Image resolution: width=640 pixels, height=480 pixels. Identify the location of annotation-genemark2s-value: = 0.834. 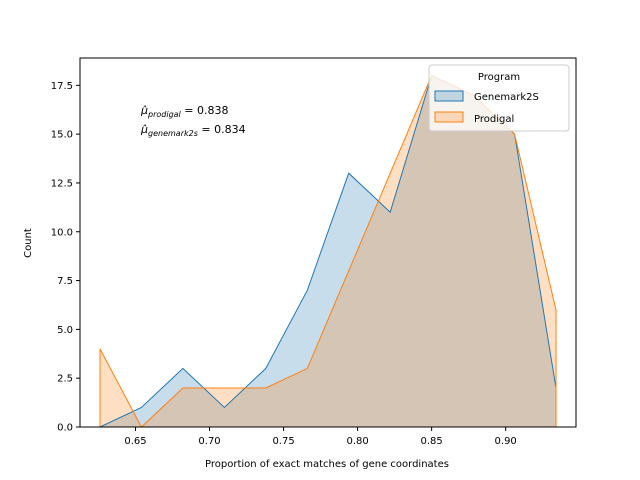
(222, 129).